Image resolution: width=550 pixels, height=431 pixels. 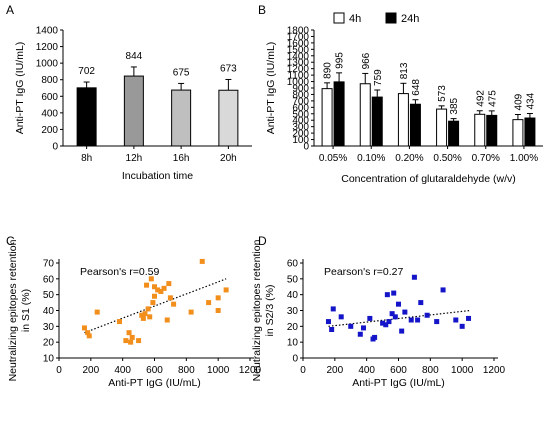 I want to click on y-tick-label: 50, so click(x=293, y=279).